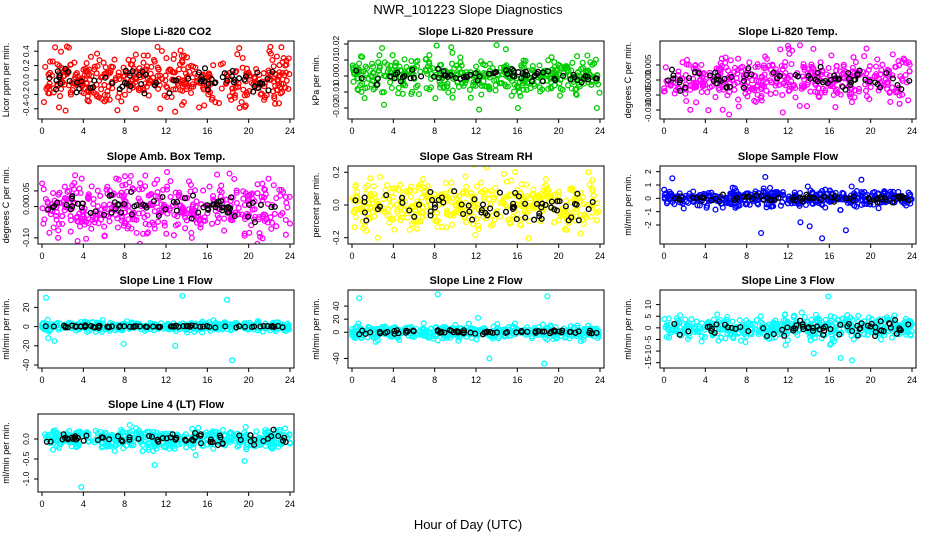 Image resolution: width=936 pixels, height=540 pixels. I want to click on x-tick-label: 4, so click(83, 256).